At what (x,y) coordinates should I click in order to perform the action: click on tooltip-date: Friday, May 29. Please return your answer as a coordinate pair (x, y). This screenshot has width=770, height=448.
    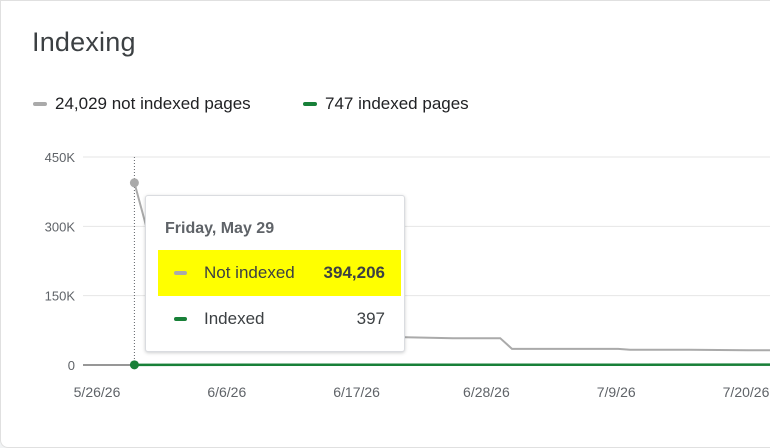
    Looking at the image, I should click on (219, 229).